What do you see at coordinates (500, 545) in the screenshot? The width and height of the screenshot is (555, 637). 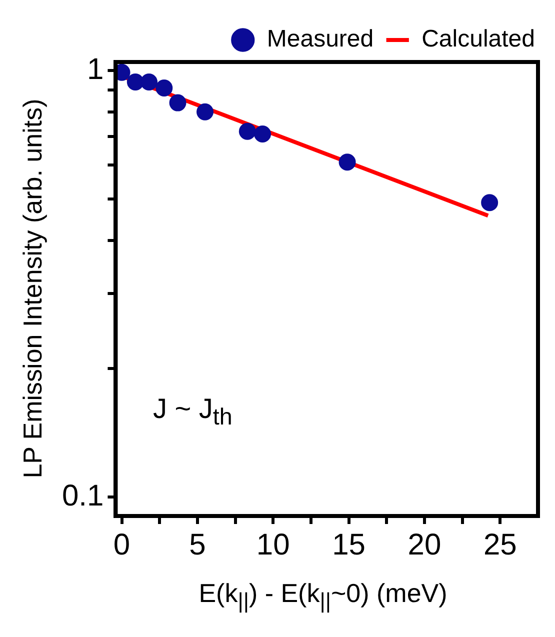 I see `x-tick-label: 25` at bounding box center [500, 545].